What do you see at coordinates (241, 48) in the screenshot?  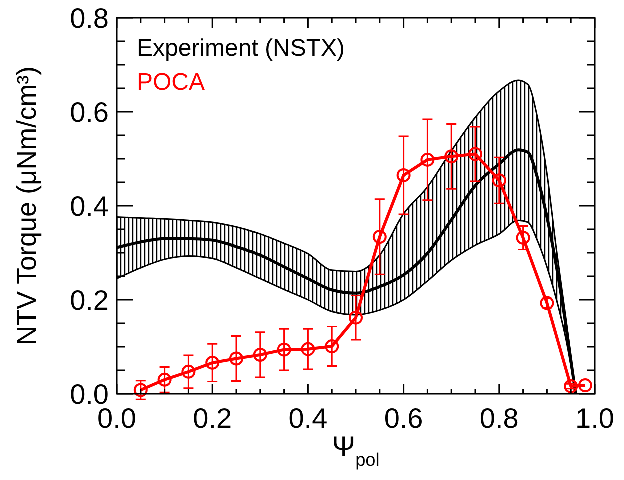 I see `legend-label: Experiment (NSTX)` at bounding box center [241, 48].